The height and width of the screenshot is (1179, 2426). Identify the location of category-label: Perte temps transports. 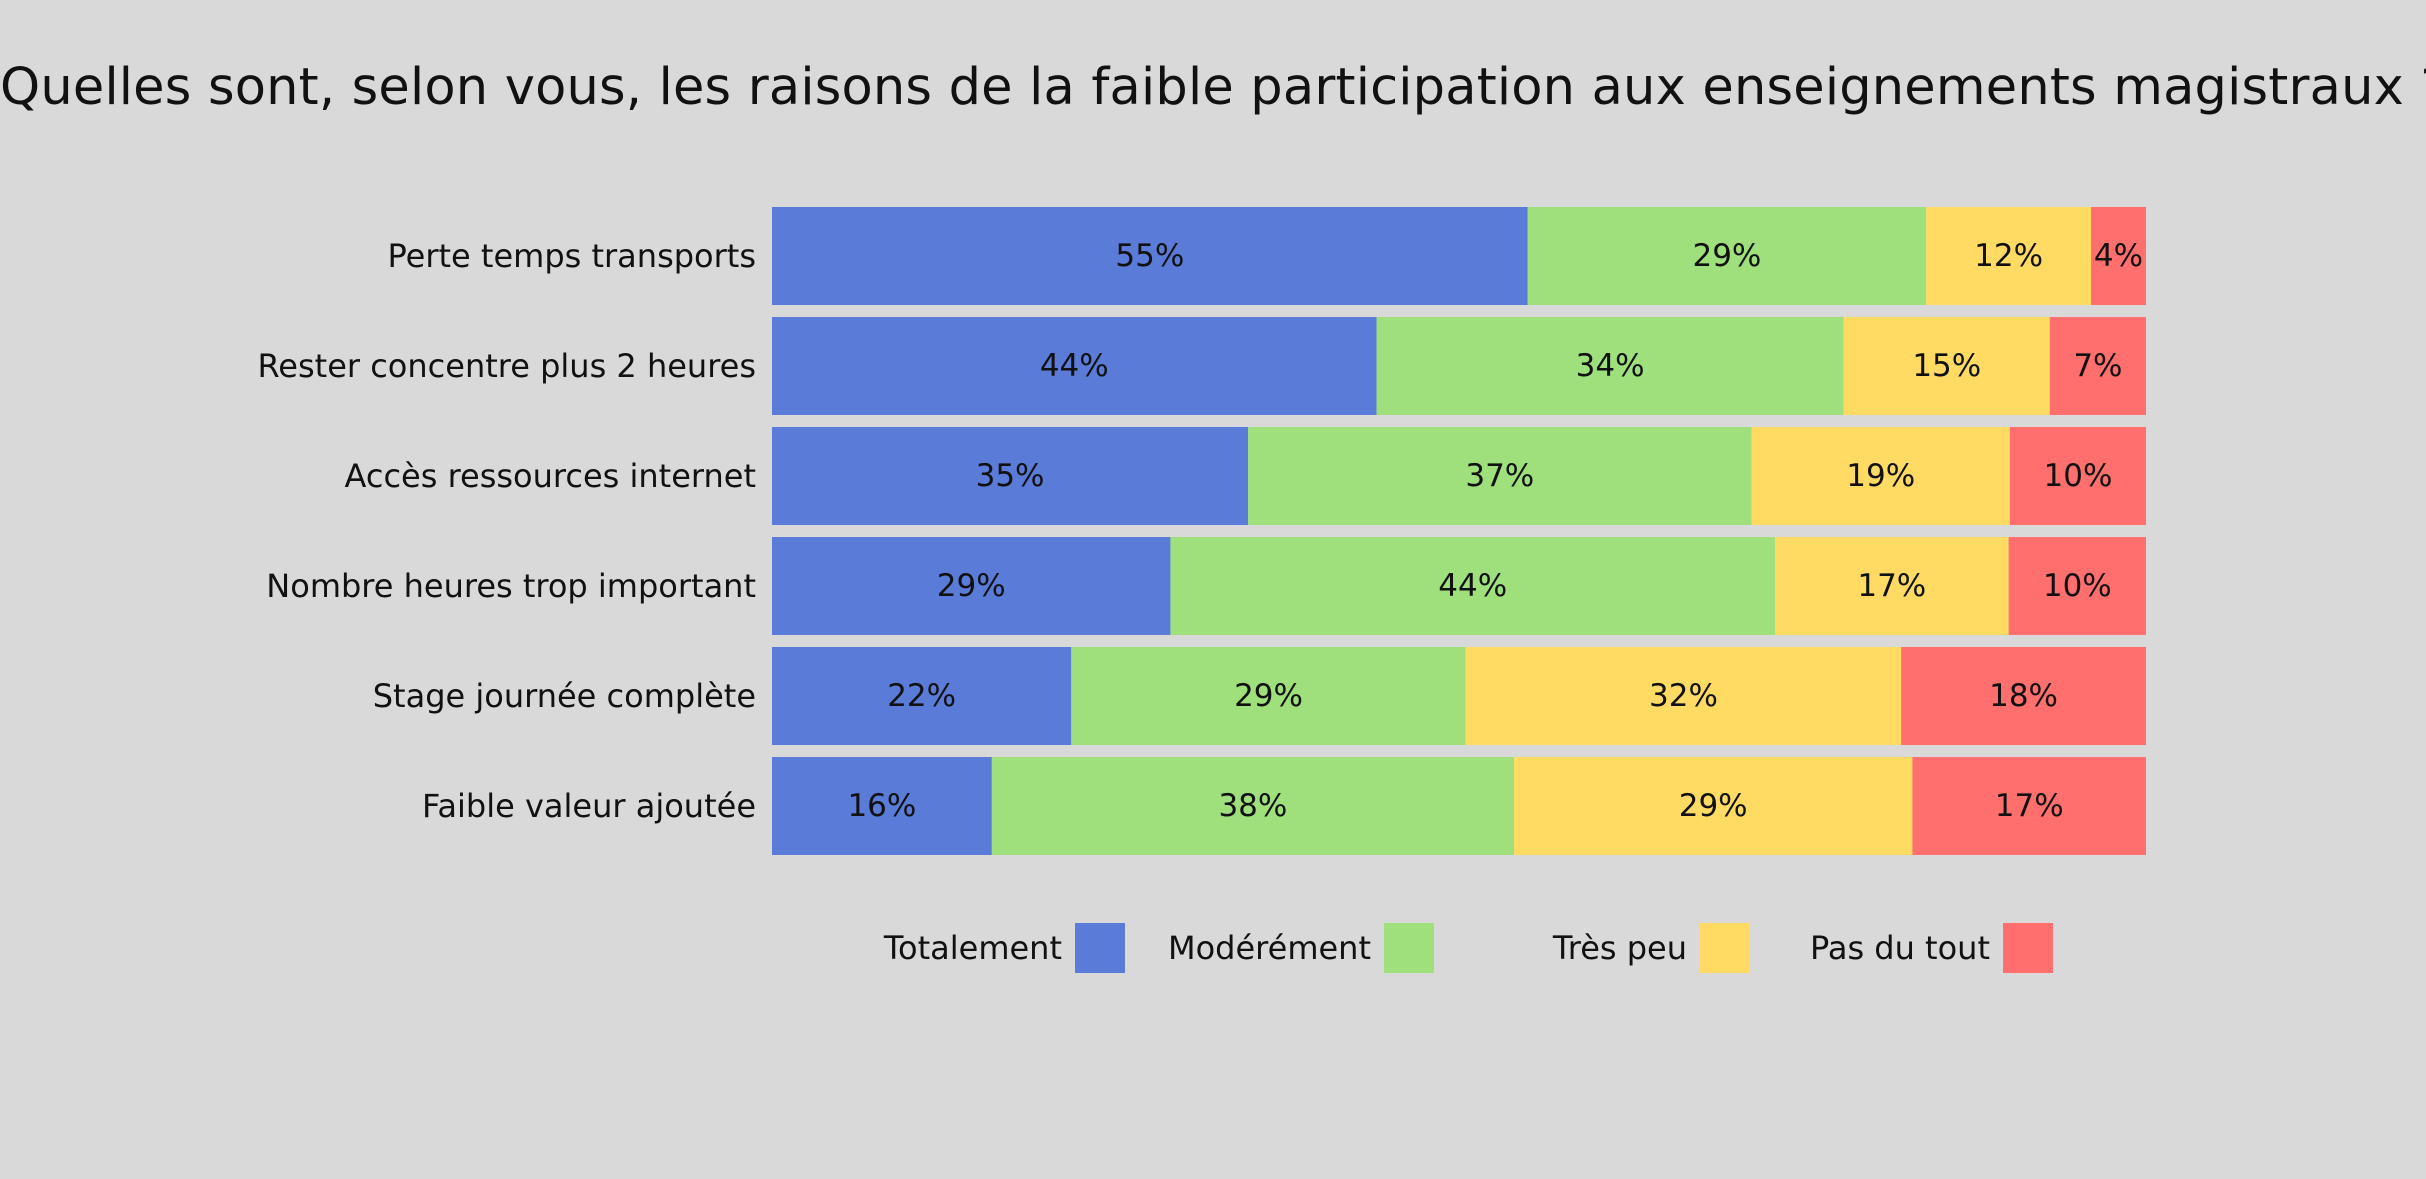
(572, 256).